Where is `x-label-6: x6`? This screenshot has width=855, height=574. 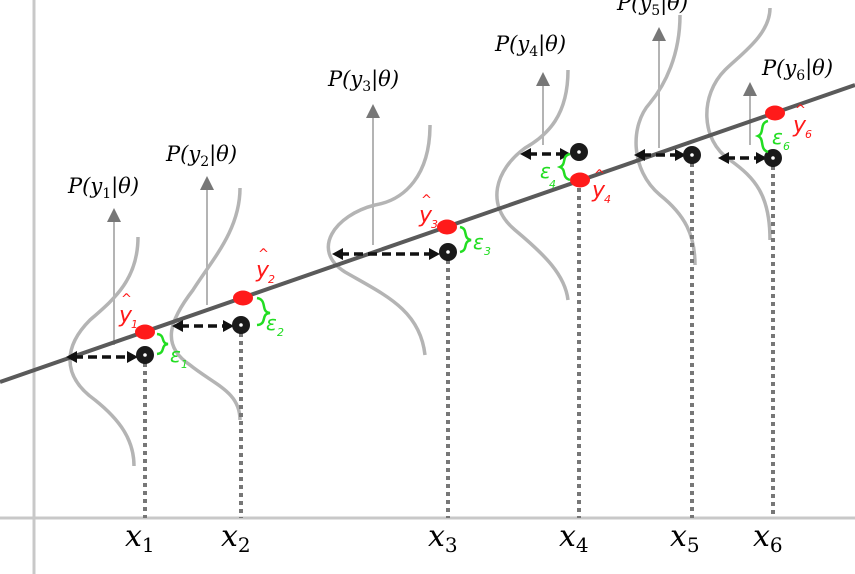
x-label-6: x6 is located at coordinates (768, 538).